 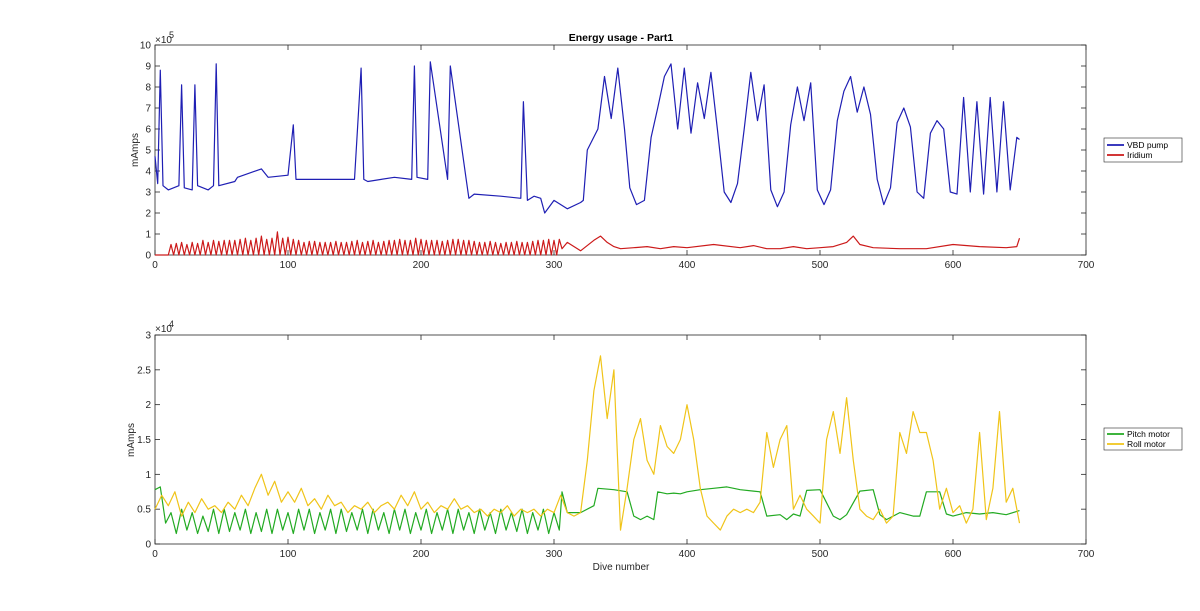 I want to click on bottom-legend: Pitch motor Roll motor, so click(x=1143, y=439).